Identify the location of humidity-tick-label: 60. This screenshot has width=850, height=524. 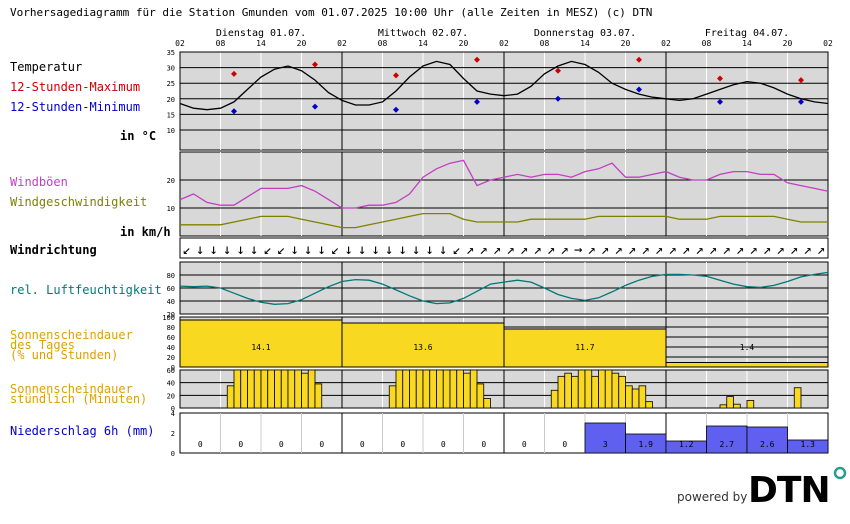
(171, 289).